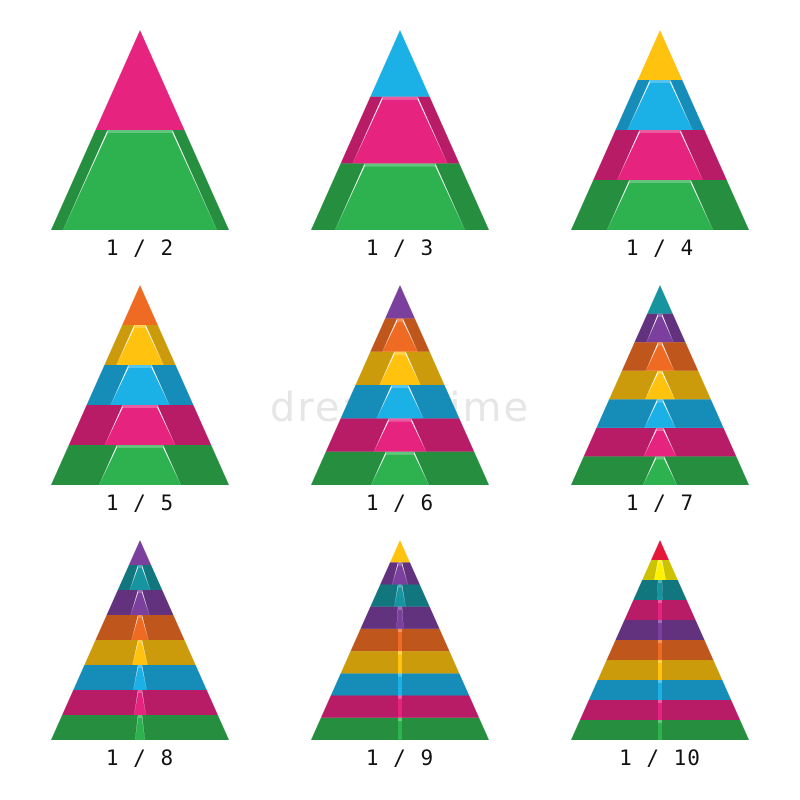 This screenshot has height=800, width=800. I want to click on pyramid-label-3: 1 / 4, so click(660, 248).